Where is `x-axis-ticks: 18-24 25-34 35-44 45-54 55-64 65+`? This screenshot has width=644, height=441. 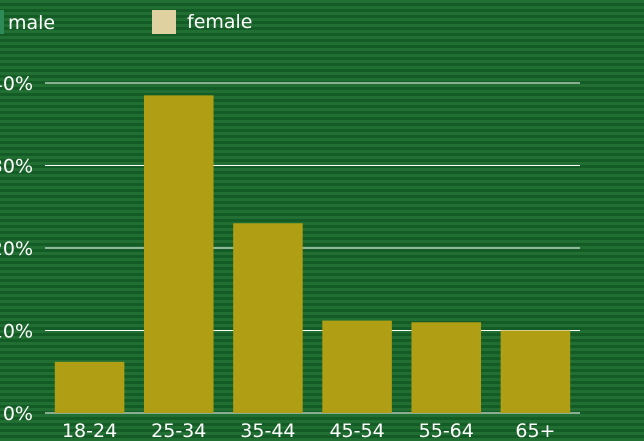 x-axis-ticks: 18-24 25-34 35-44 45-54 55-64 65+ is located at coordinates (308, 430).